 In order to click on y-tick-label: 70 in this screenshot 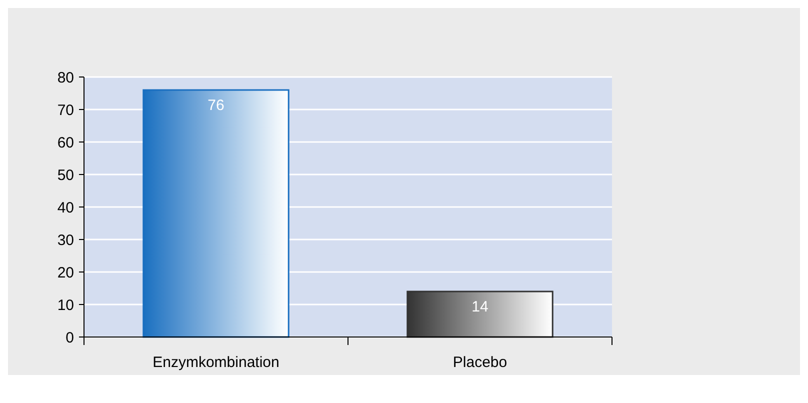, I will do `click(65, 110)`.